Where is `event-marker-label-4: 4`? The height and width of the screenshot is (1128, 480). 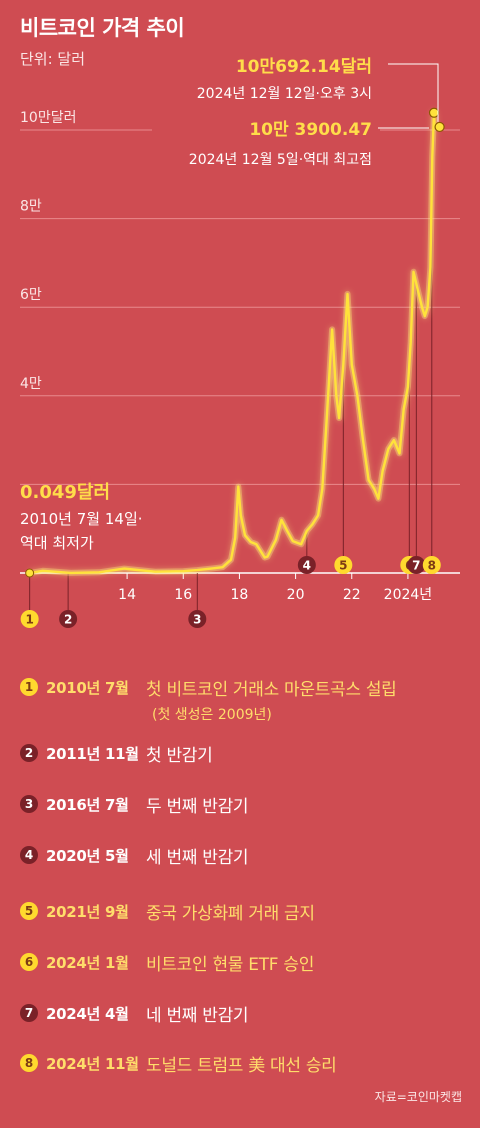 event-marker-label-4: 4 is located at coordinates (307, 566).